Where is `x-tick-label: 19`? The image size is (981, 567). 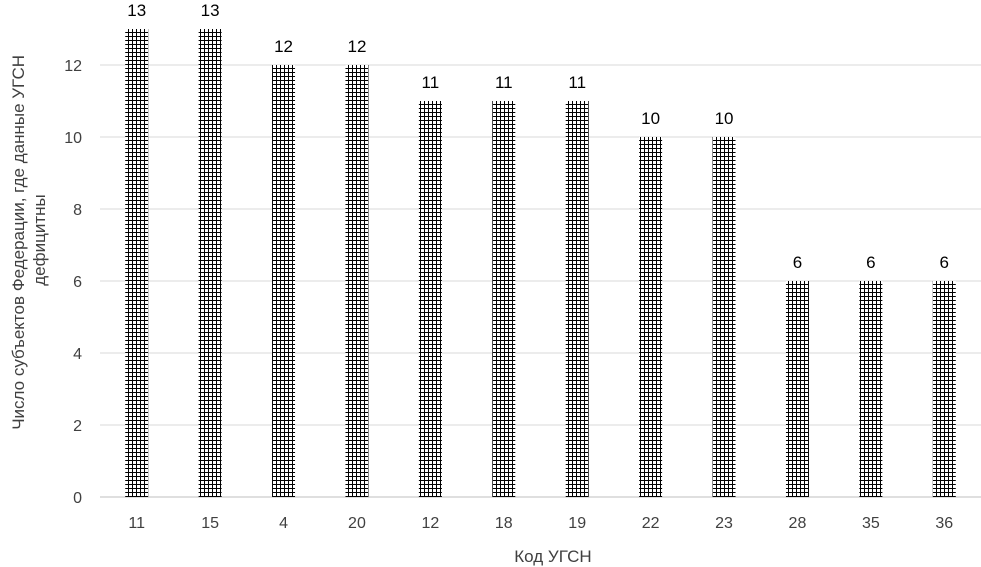
x-tick-label: 19 is located at coordinates (577, 523).